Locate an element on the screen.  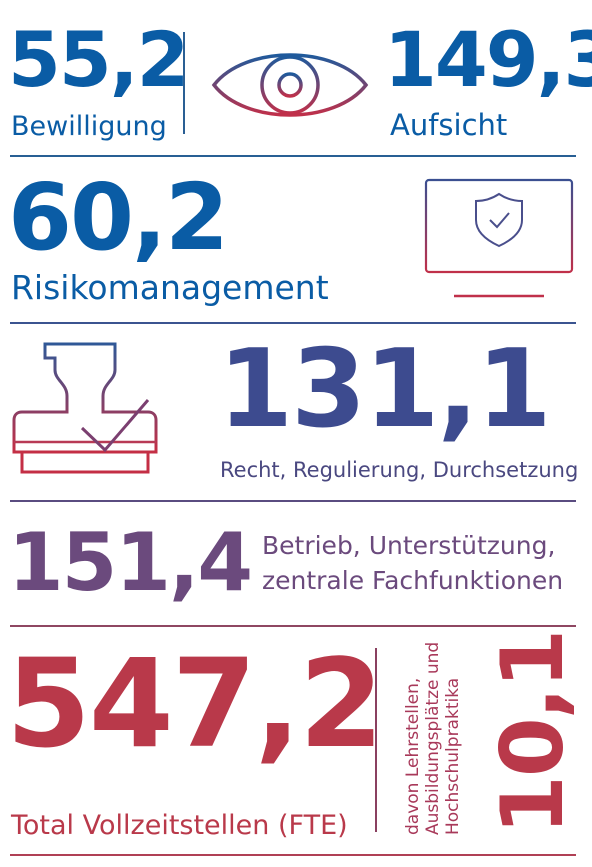
aufsicht-value: 149,3 is located at coordinates (488, 59).